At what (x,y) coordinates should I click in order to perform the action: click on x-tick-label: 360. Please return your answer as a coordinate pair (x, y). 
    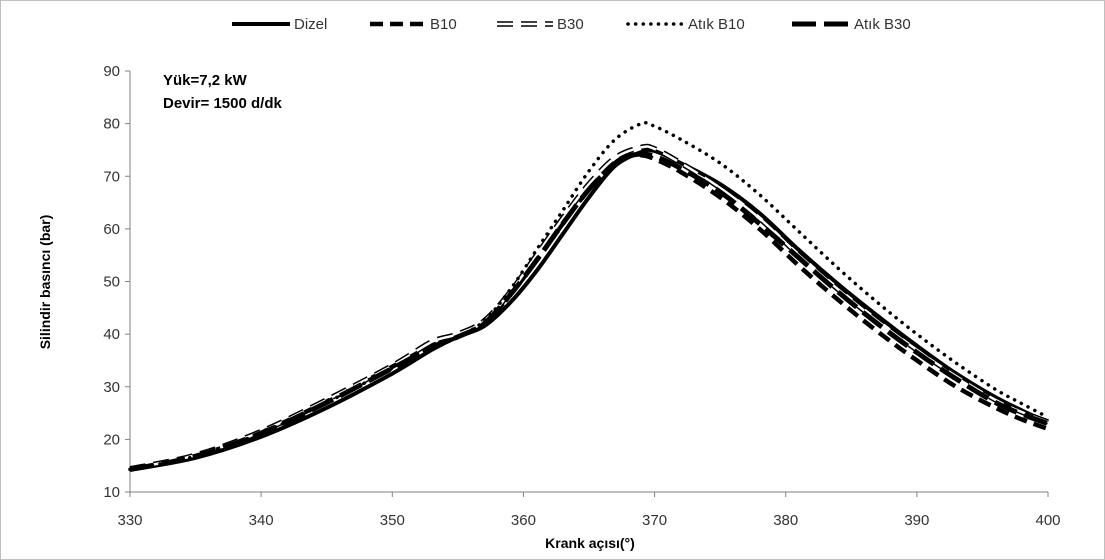
    Looking at the image, I should click on (523, 520).